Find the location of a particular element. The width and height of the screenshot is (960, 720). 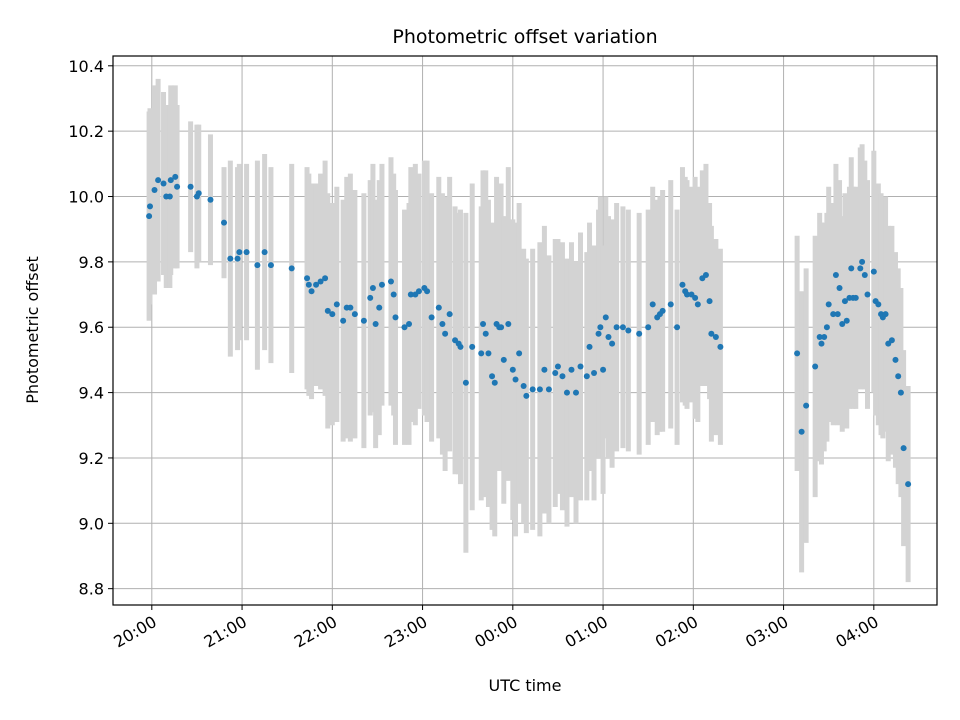

x-axis-label: UTC time is located at coordinates (525, 685).